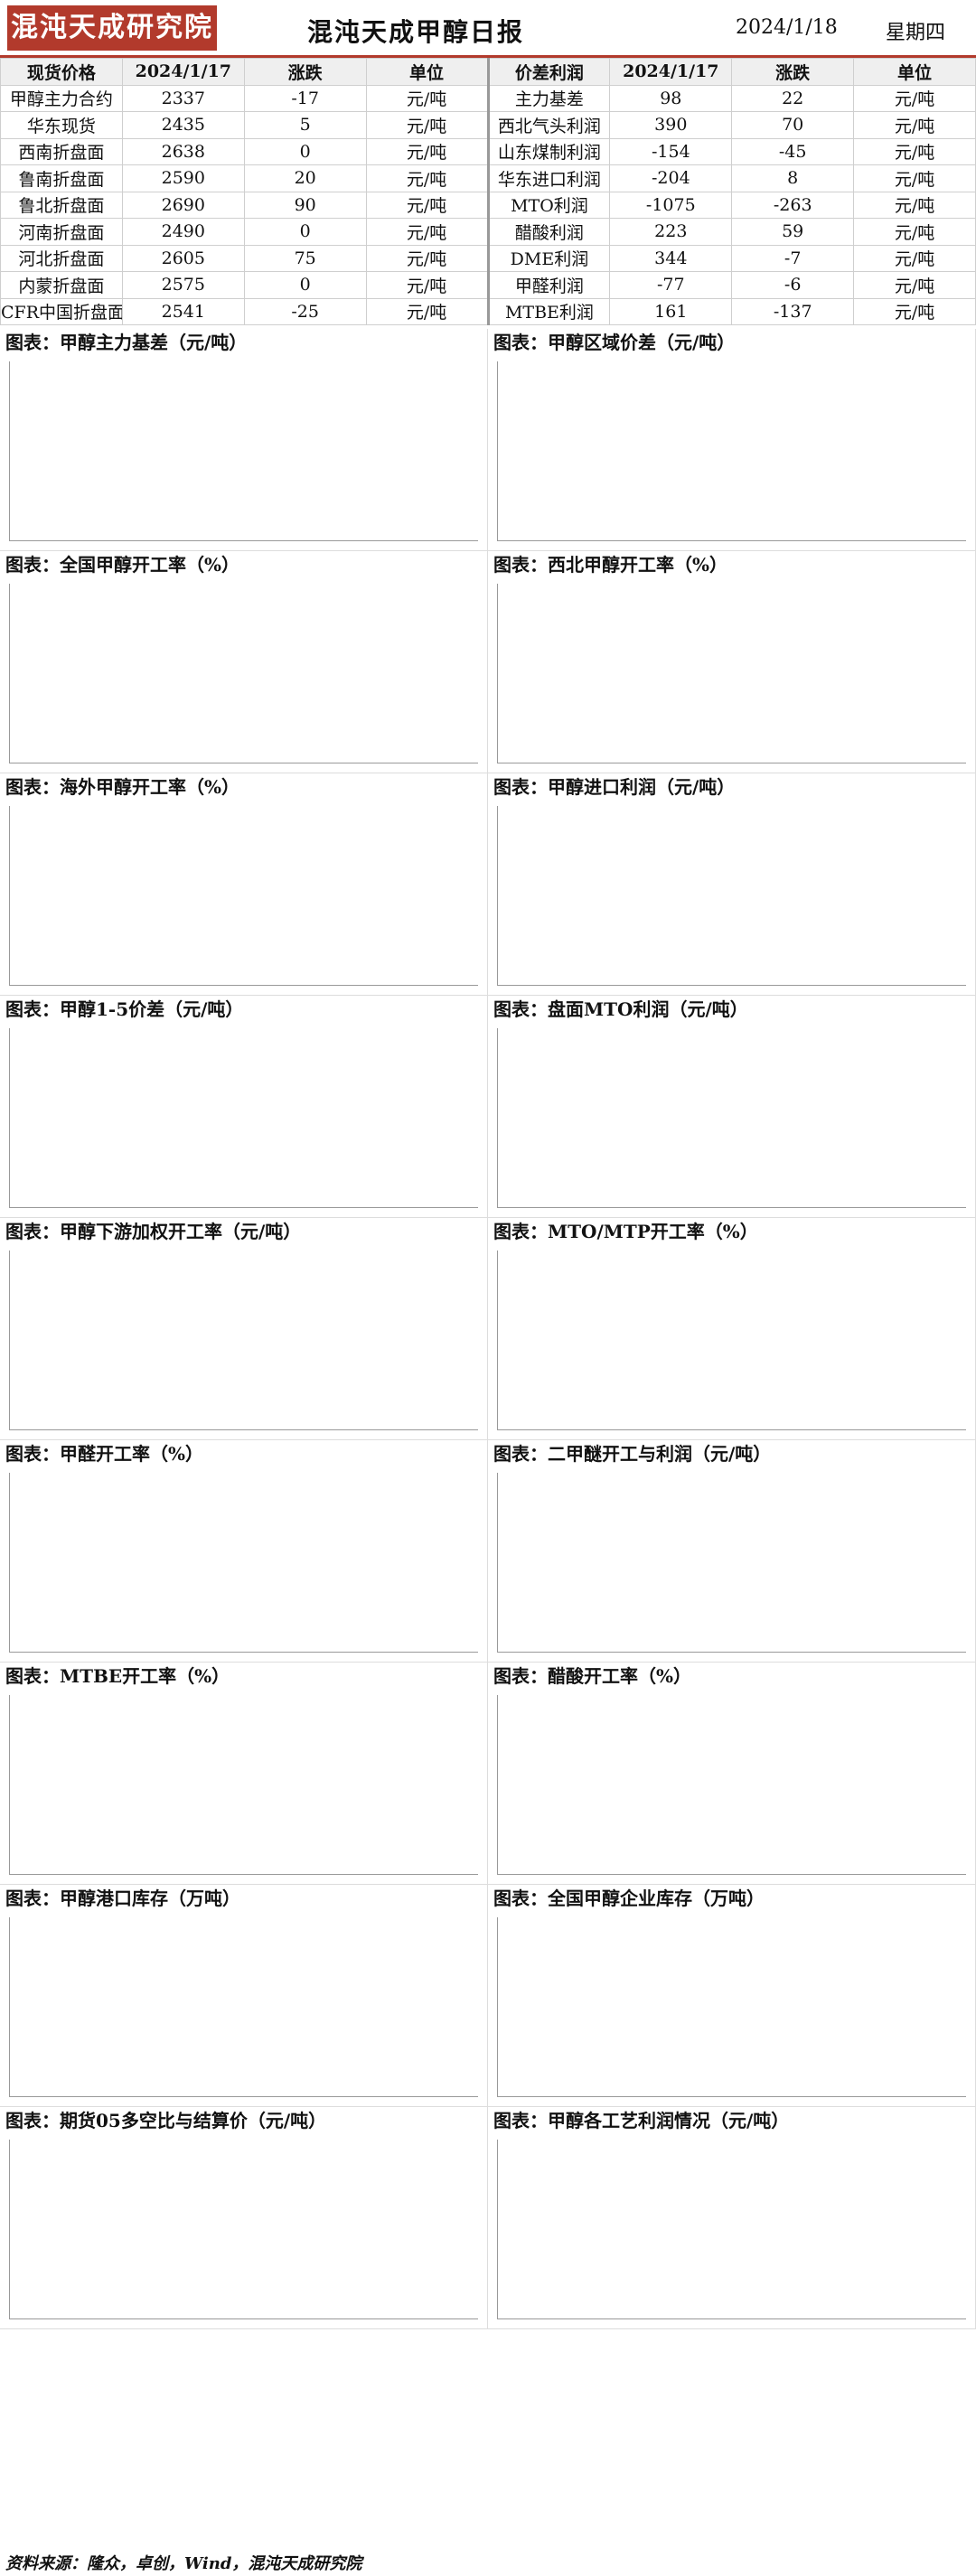 The width and height of the screenshot is (976, 2576). I want to click on chart-card: 图表：期货05多空比与结算价（元/吨）, so click(244, 2218).